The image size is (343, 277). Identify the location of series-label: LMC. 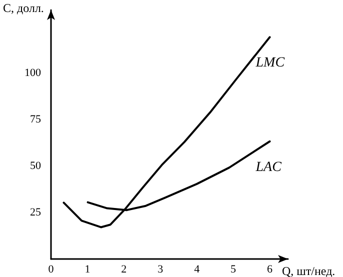
(270, 63).